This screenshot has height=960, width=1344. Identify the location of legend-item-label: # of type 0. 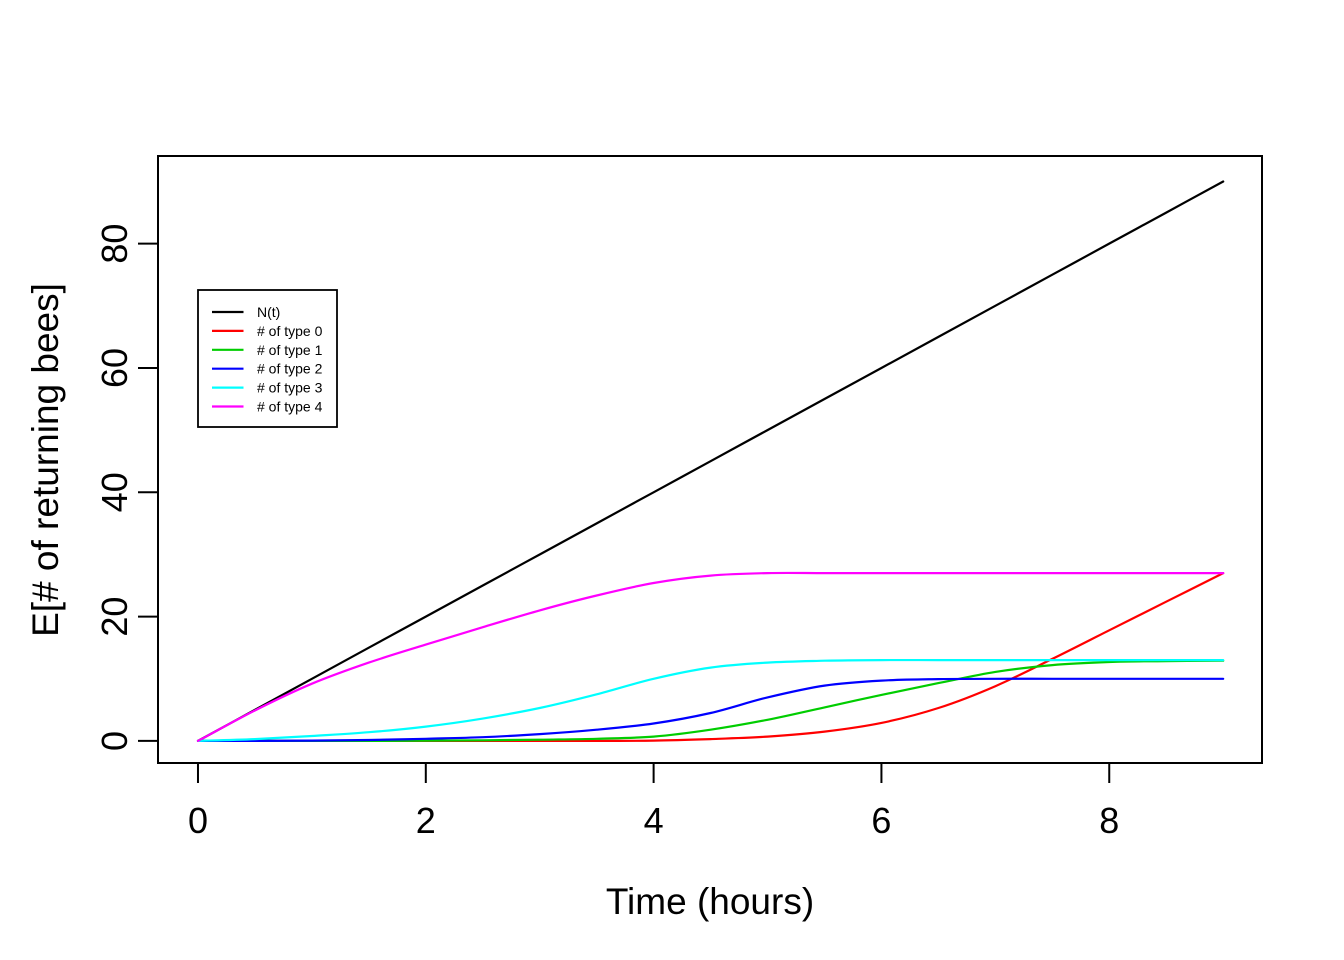
(290, 331).